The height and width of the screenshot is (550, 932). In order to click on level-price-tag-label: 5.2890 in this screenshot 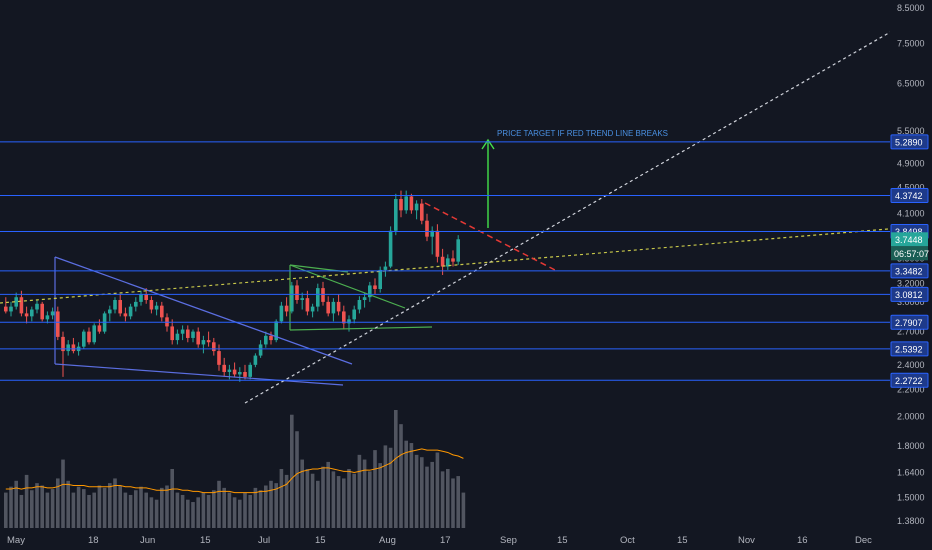, I will do `click(909, 142)`.